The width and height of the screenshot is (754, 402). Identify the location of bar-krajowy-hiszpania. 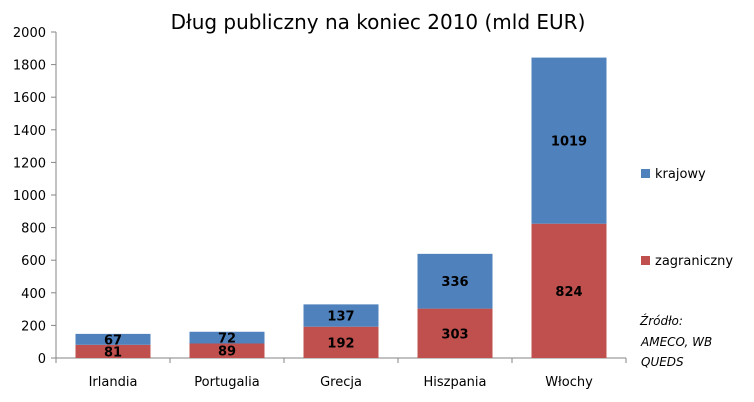
(455, 281).